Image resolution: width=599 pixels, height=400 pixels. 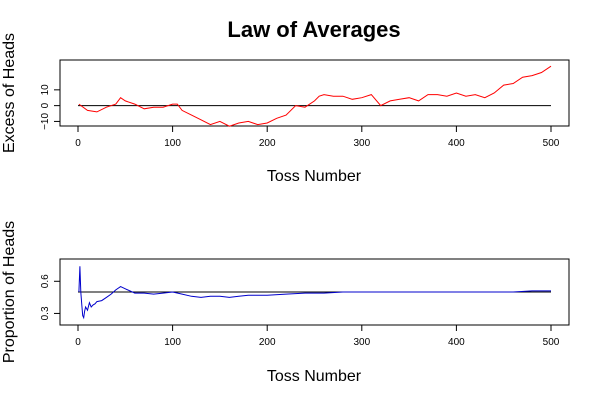 I want to click on excess-of-heads-plot-area, so click(x=314, y=93).